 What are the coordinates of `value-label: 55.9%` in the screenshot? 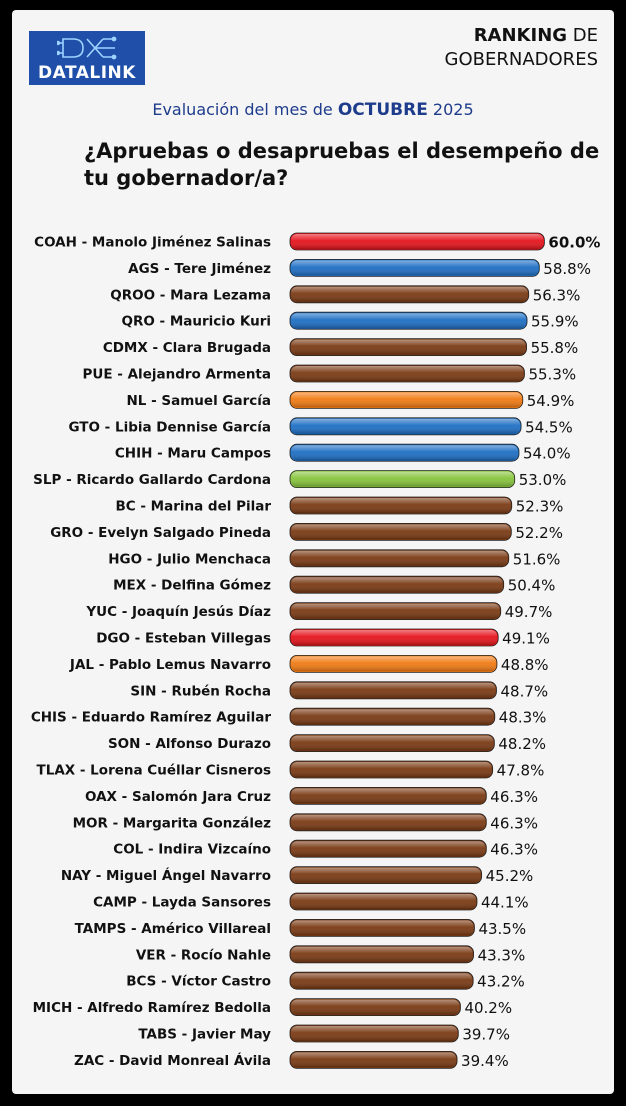 It's located at (555, 322).